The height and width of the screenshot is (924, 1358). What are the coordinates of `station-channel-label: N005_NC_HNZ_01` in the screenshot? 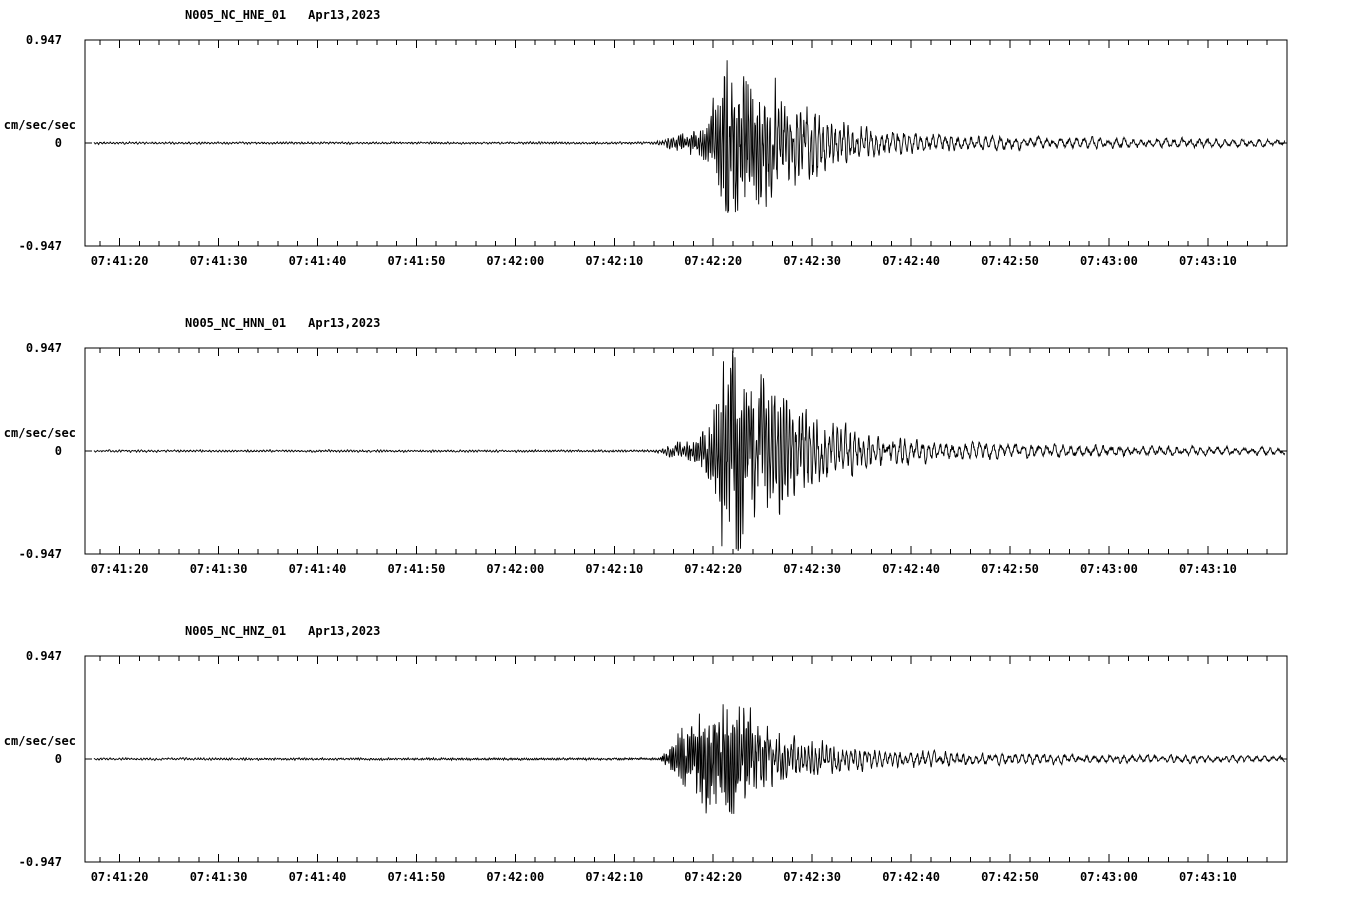 It's located at (236, 631).